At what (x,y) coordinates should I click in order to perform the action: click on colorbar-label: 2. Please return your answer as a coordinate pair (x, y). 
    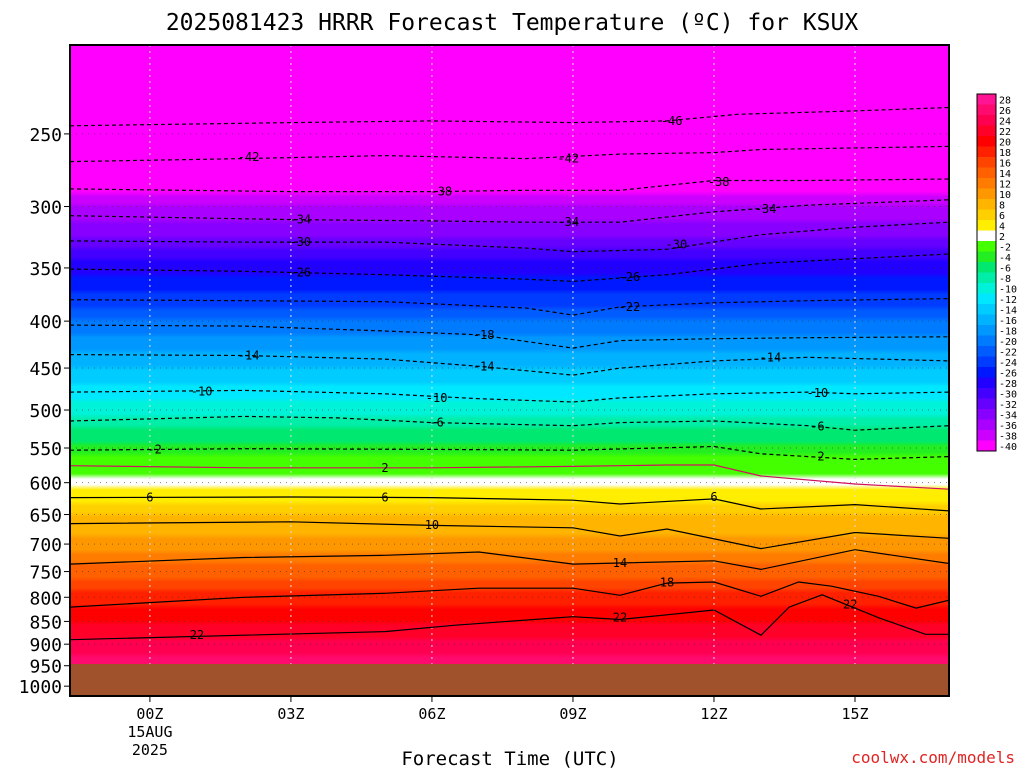
    Looking at the image, I should click on (1002, 237).